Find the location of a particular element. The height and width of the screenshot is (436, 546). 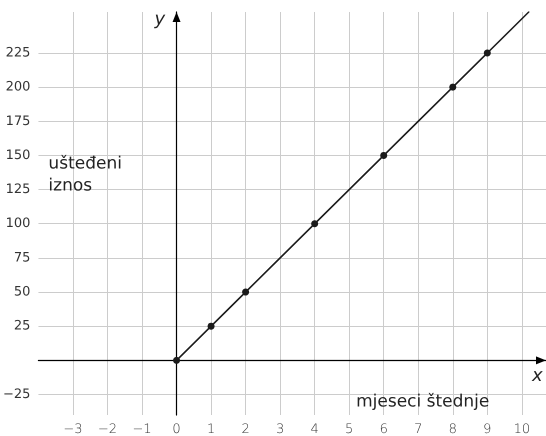

x-tick-label: 9 is located at coordinates (487, 429).